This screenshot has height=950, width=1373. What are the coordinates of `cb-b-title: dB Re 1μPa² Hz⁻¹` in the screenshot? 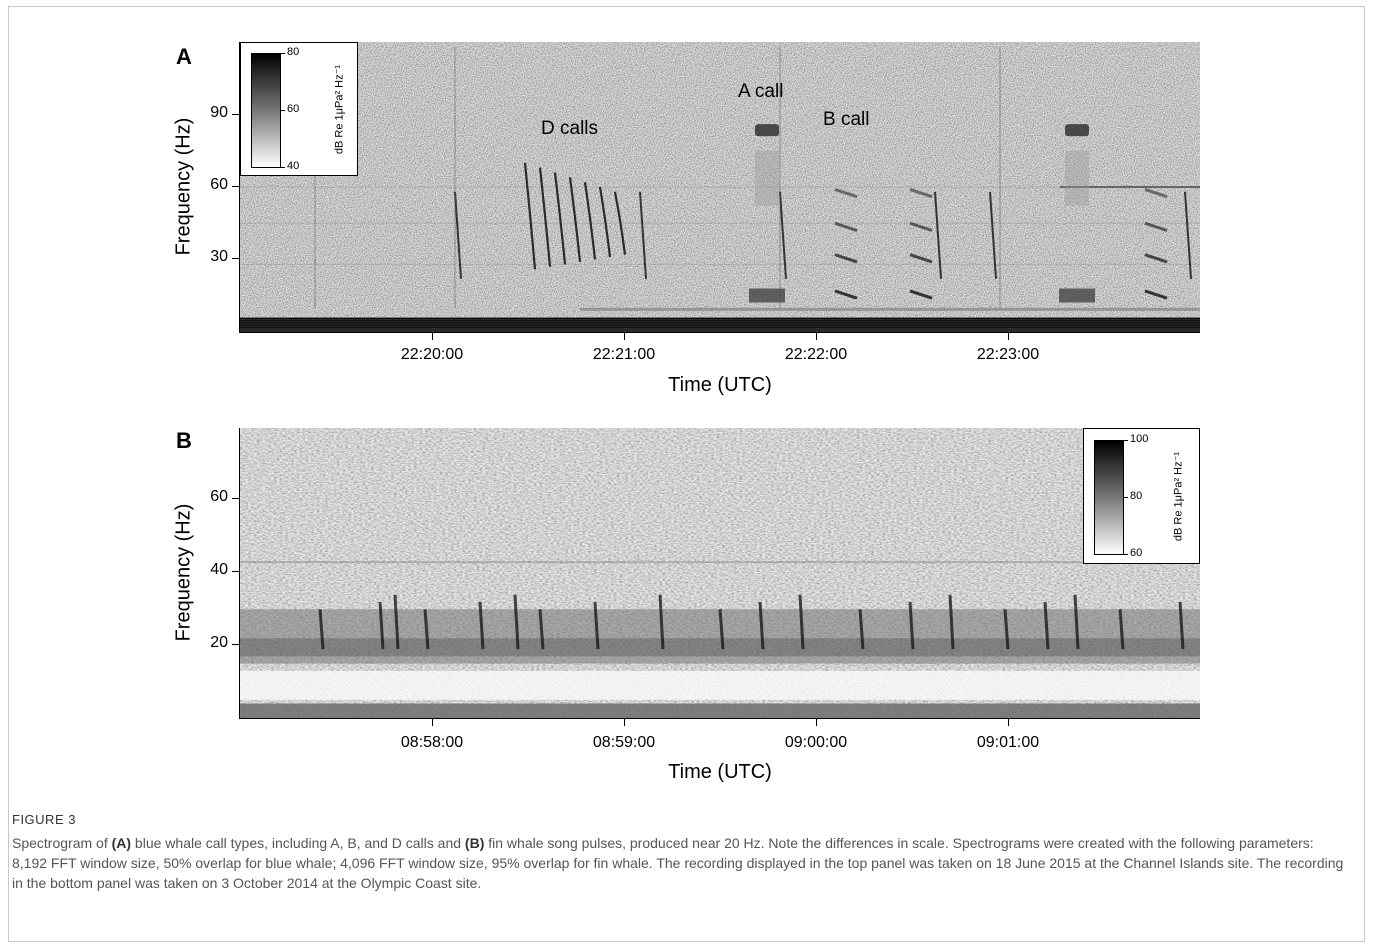 It's located at (1178, 496).